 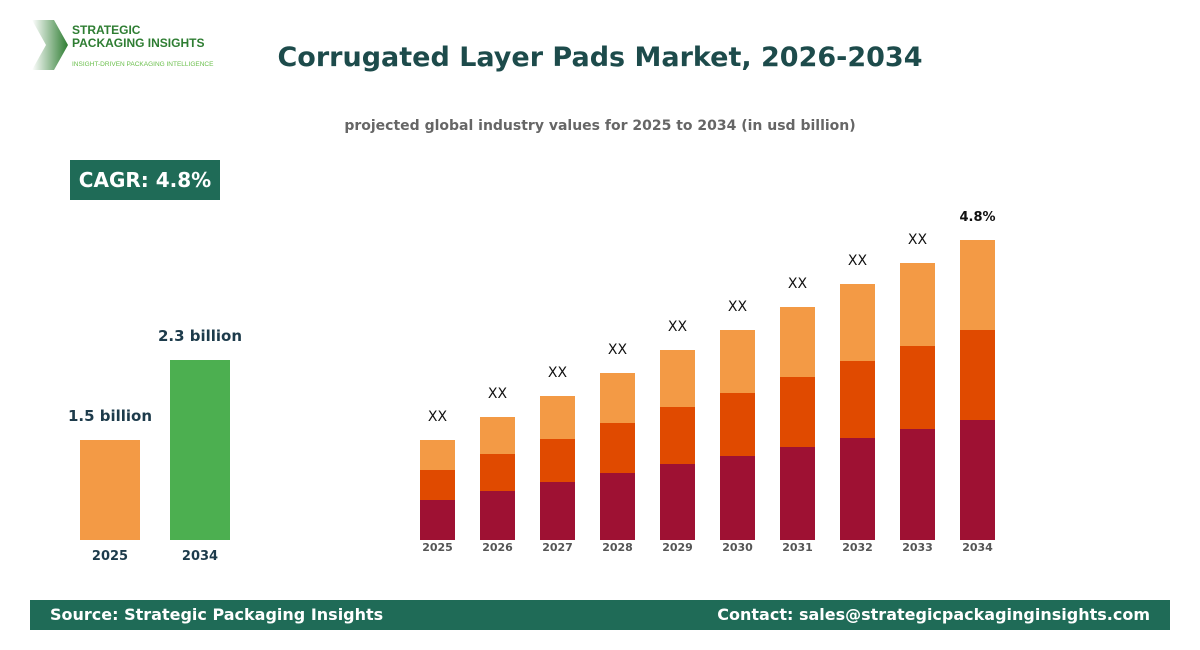 I want to click on data-label-2025: 1.5 billion, so click(x=110, y=416).